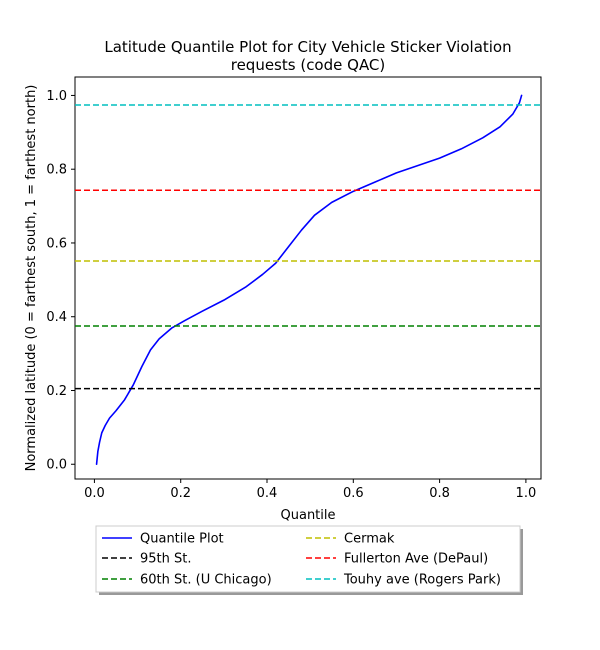 The height and width of the screenshot is (650, 600). Describe the element at coordinates (369, 539) in the screenshot. I see `legend-label-cermak: Cermak` at that location.